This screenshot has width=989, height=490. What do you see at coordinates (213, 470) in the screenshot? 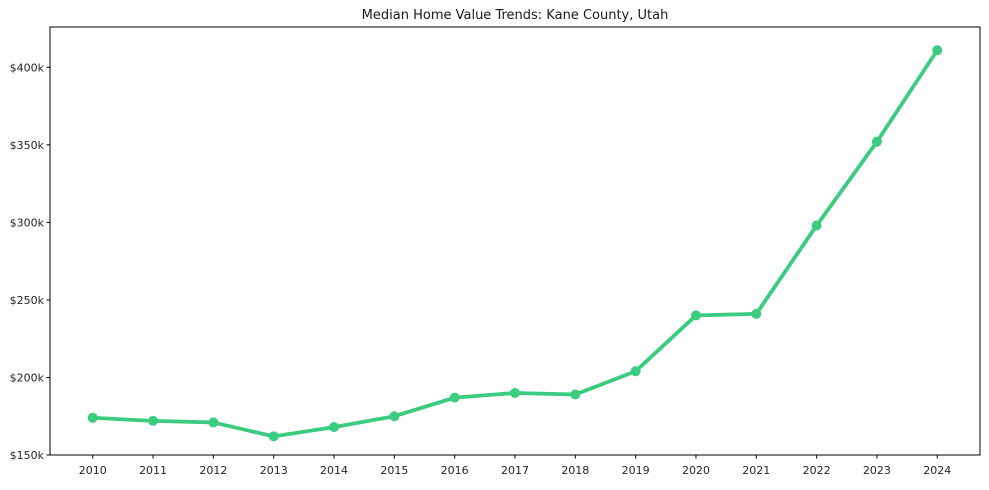
I see `x-tick-label: 2012` at bounding box center [213, 470].